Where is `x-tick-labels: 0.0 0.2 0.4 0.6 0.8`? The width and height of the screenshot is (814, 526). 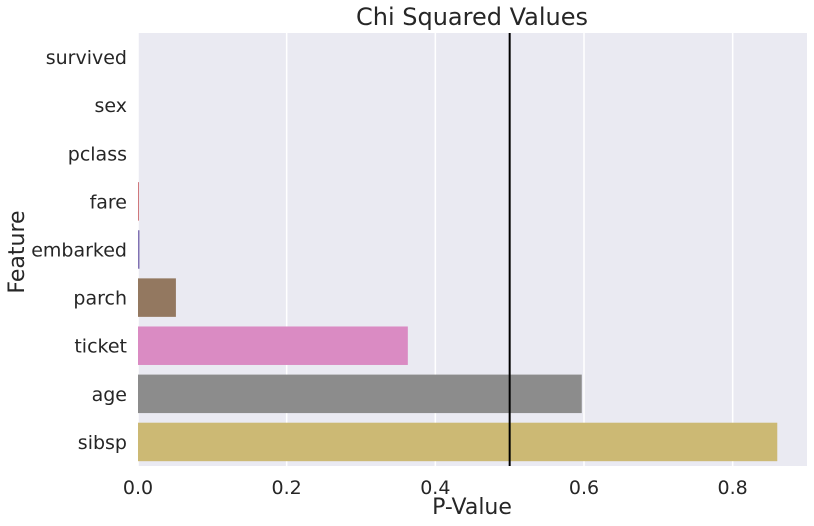
x-tick-labels: 0.0 0.2 0.4 0.6 0.8 is located at coordinates (435, 488).